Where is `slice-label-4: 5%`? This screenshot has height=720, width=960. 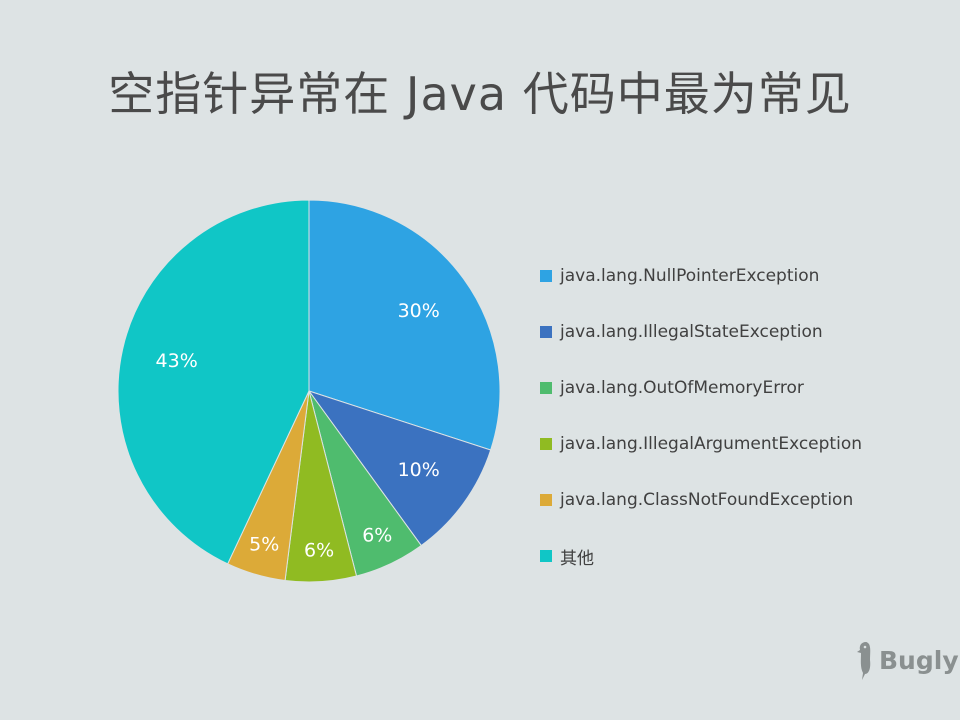 slice-label-4: 5% is located at coordinates (264, 545).